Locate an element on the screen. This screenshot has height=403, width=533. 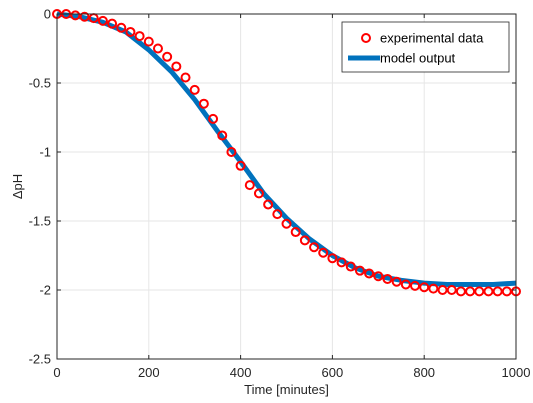
legend-entry-model: model output is located at coordinates (418, 58).